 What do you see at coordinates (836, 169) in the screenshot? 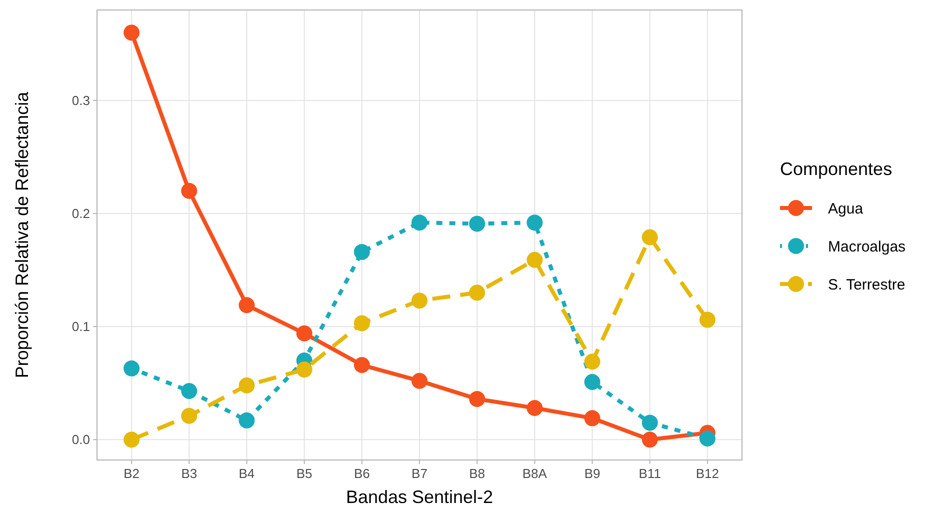
I see `legend-title: Componentes` at bounding box center [836, 169].